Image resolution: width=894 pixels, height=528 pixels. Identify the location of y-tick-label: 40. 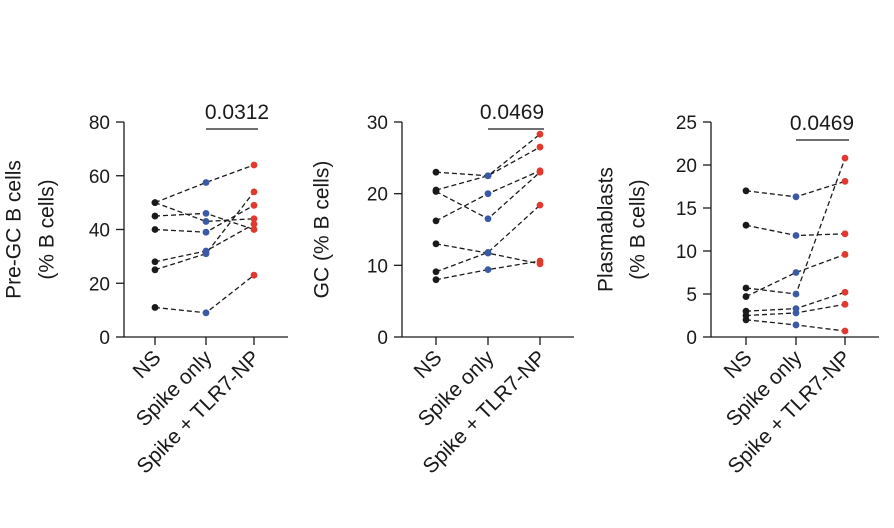
(99, 231).